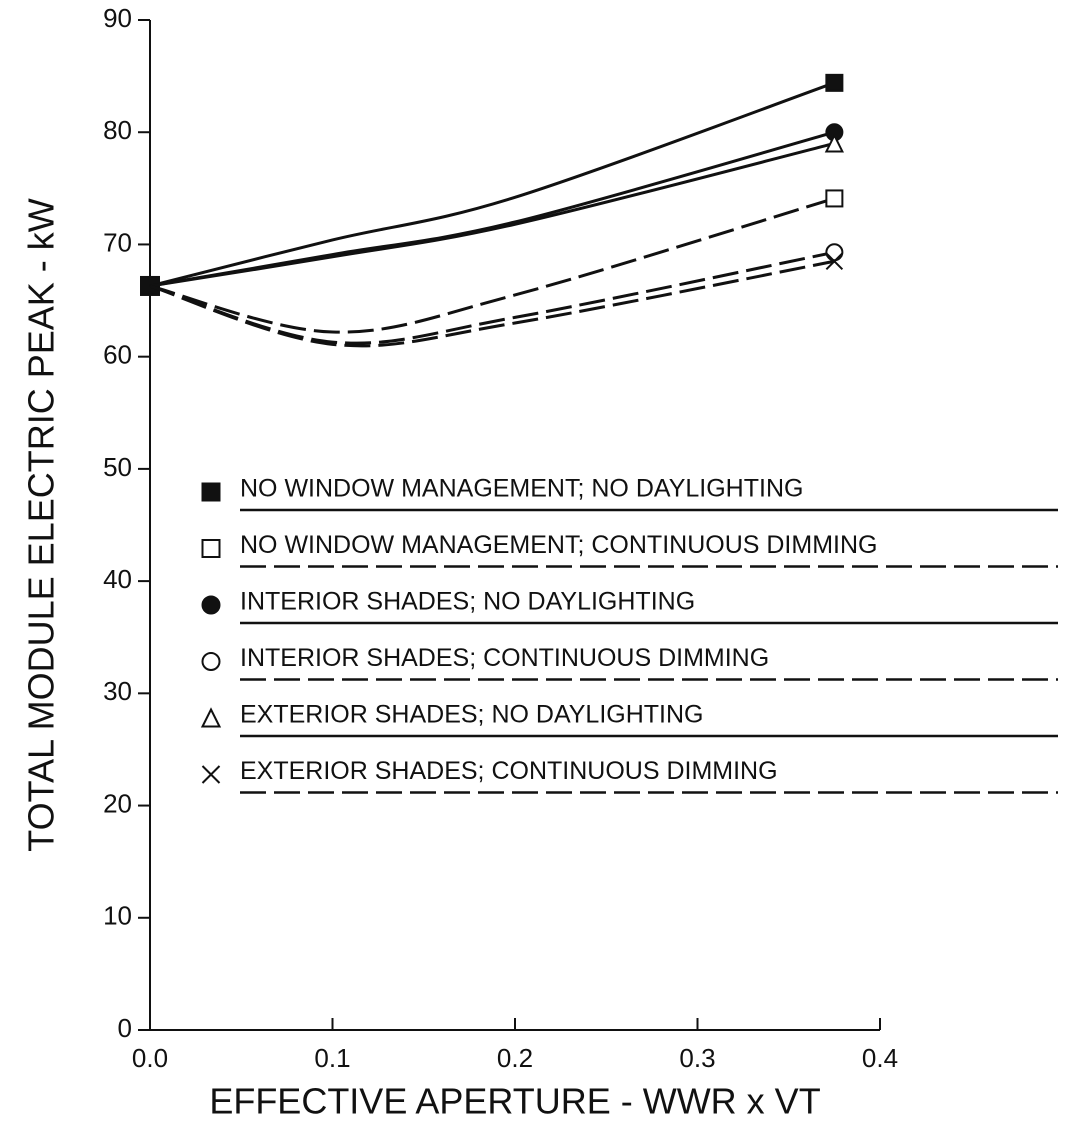 This screenshot has height=1134, width=1074. I want to click on y-tick-label: 10, so click(117, 916).